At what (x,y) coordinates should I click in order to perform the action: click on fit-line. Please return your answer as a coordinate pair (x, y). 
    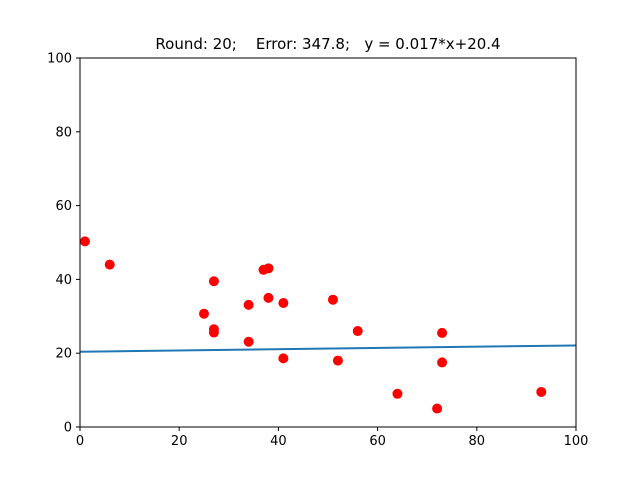
    Looking at the image, I should click on (328, 348).